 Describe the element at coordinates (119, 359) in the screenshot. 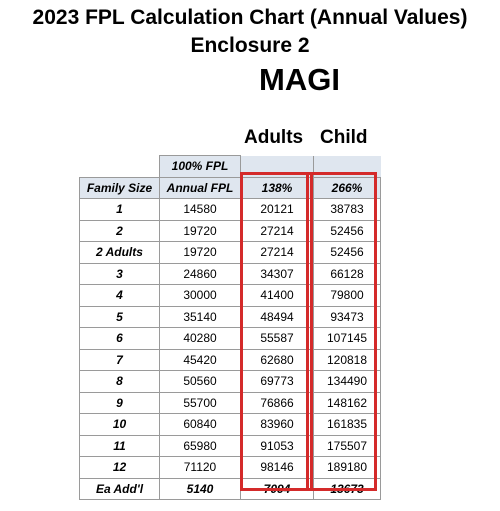

I see `family-size-cell: 7` at that location.